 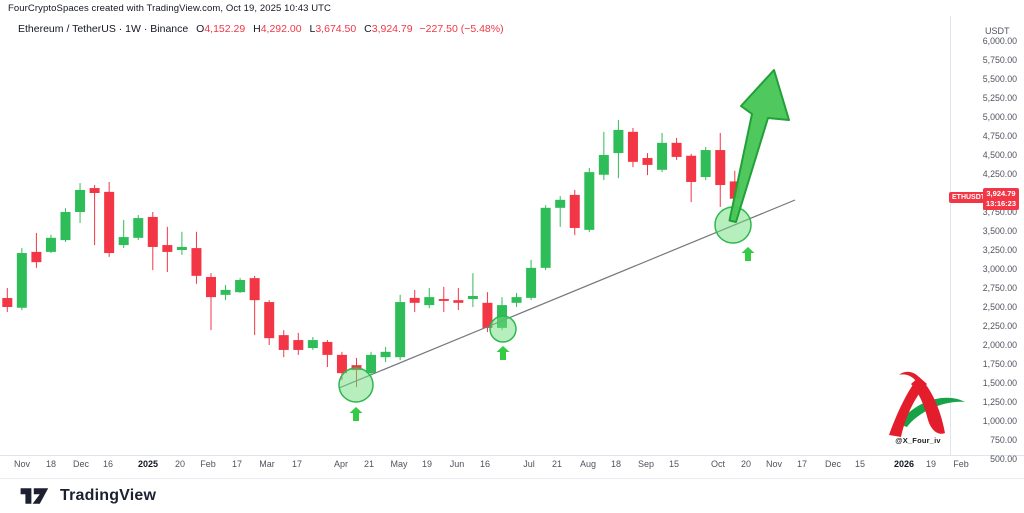 What do you see at coordinates (529, 464) in the screenshot?
I see `time-tick-label: Jul` at bounding box center [529, 464].